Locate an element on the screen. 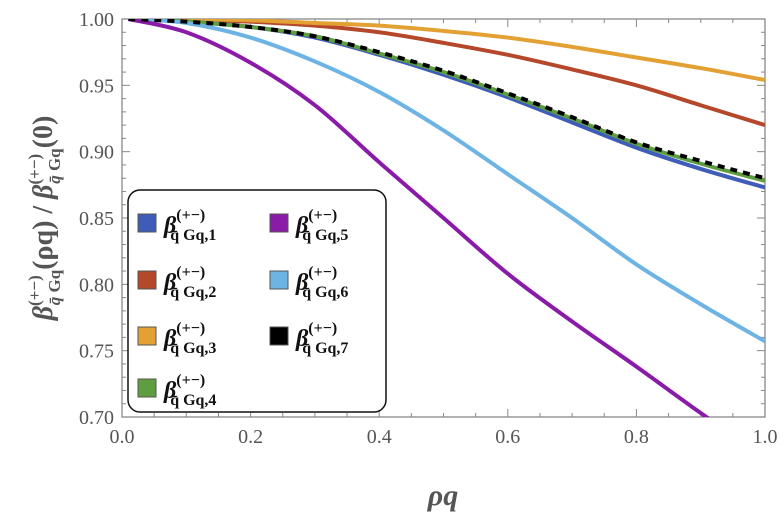 The height and width of the screenshot is (528, 784). legend-item: β(+−) q̄ Gq,6 is located at coordinates (308, 282).